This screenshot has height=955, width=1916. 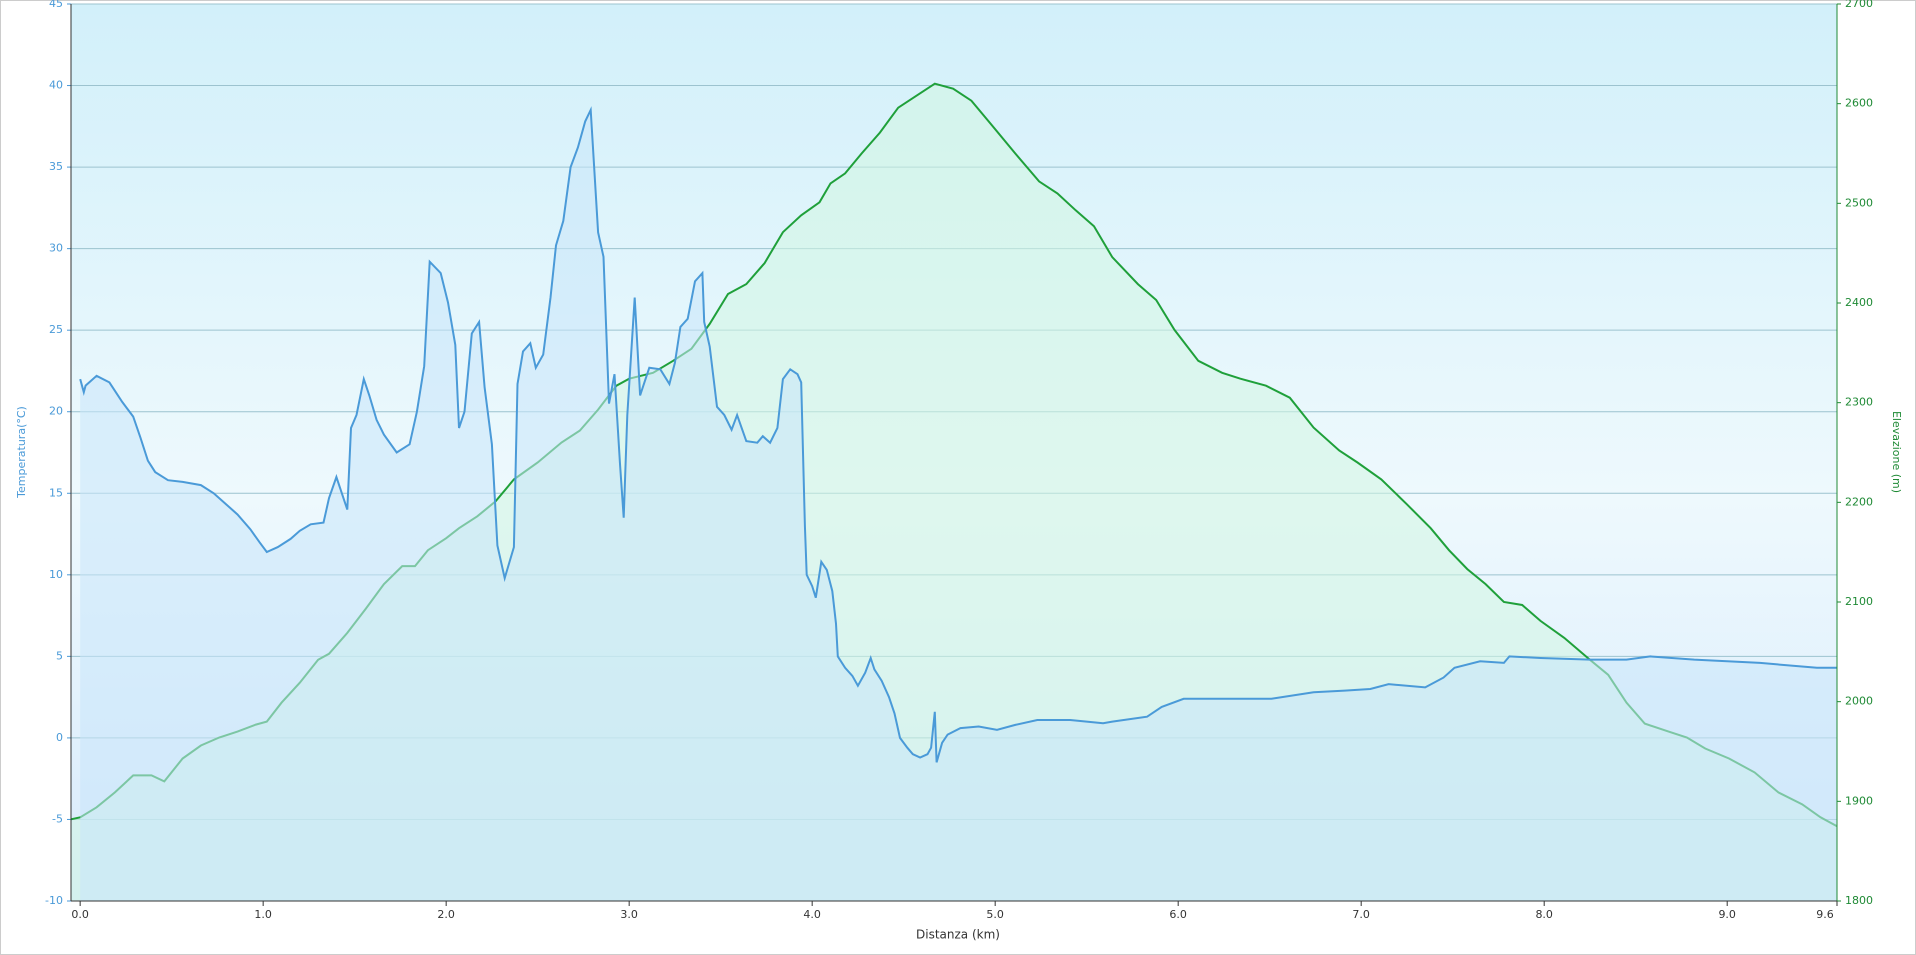 I want to click on y-axis-title: Temperatura(°C), so click(x=21, y=452).